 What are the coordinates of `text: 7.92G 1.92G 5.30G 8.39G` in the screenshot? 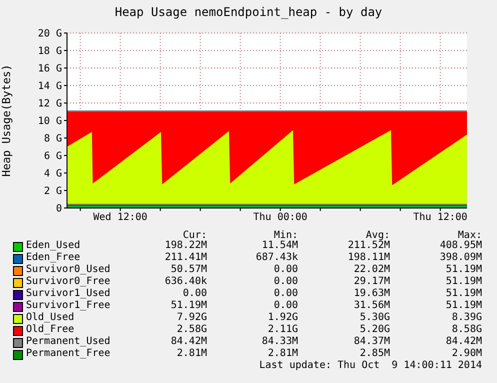 It's located at (329, 317).